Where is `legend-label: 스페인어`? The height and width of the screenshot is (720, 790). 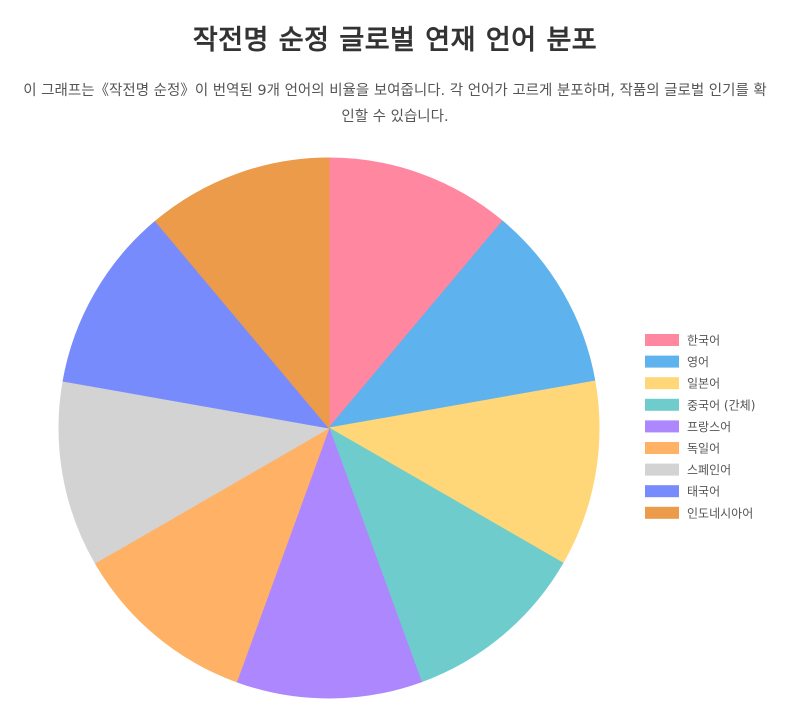 legend-label: 스페인어 is located at coordinates (709, 470).